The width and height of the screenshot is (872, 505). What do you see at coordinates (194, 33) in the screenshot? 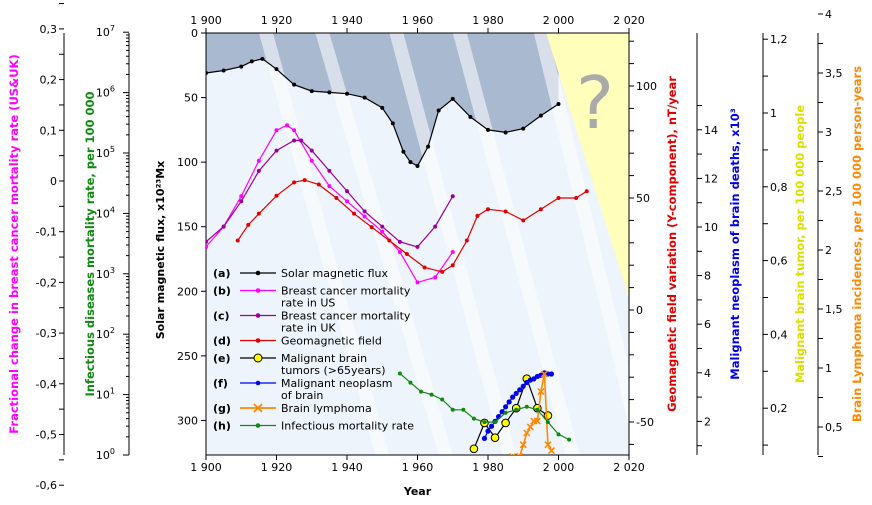
I see `solar-tick-label: 0` at bounding box center [194, 33].